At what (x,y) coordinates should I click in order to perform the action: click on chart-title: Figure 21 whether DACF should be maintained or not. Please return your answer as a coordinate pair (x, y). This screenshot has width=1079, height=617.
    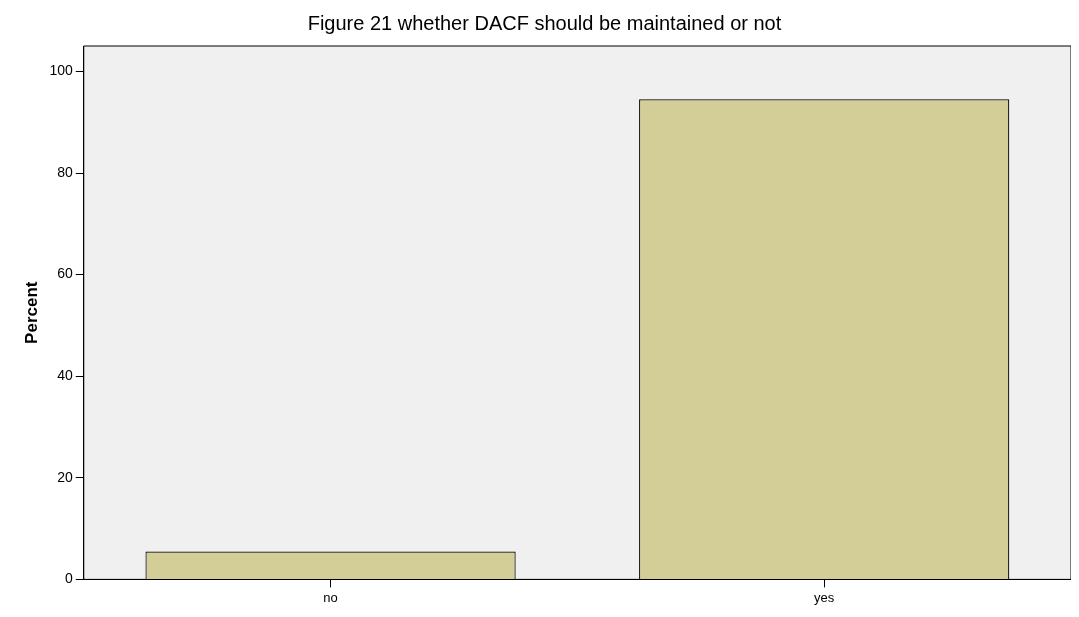
    Looking at the image, I should click on (544, 22).